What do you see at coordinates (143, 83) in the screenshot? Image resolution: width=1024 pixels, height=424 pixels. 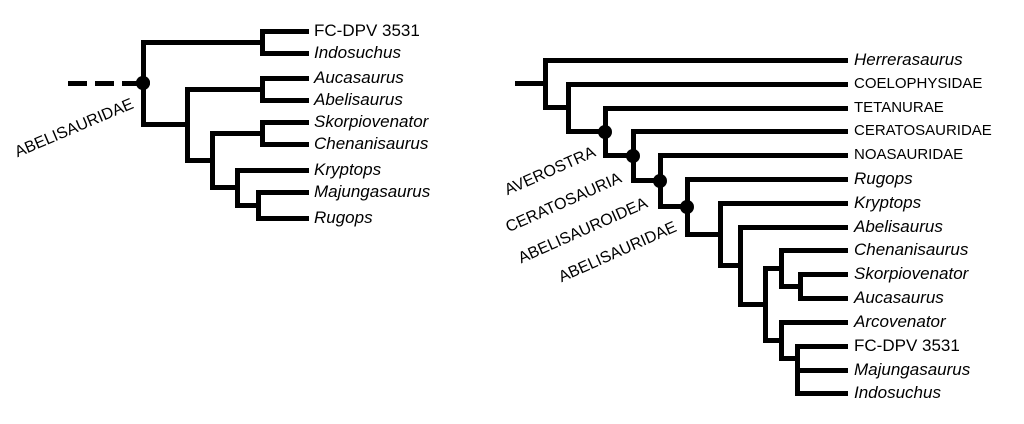 I see `node-dot` at bounding box center [143, 83].